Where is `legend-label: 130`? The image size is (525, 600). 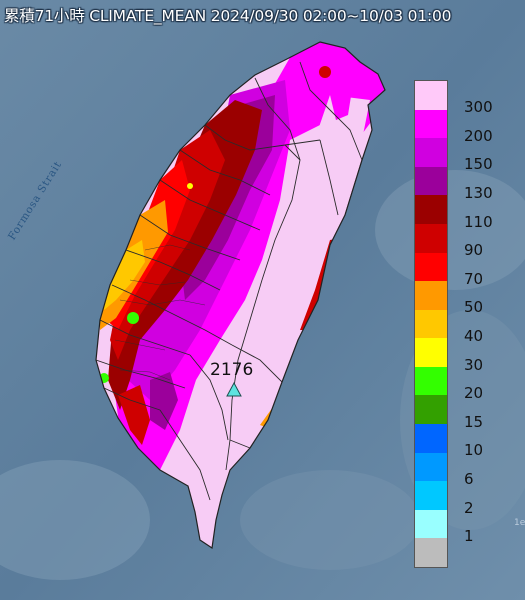
legend-label: 130 is located at coordinates (478, 193).